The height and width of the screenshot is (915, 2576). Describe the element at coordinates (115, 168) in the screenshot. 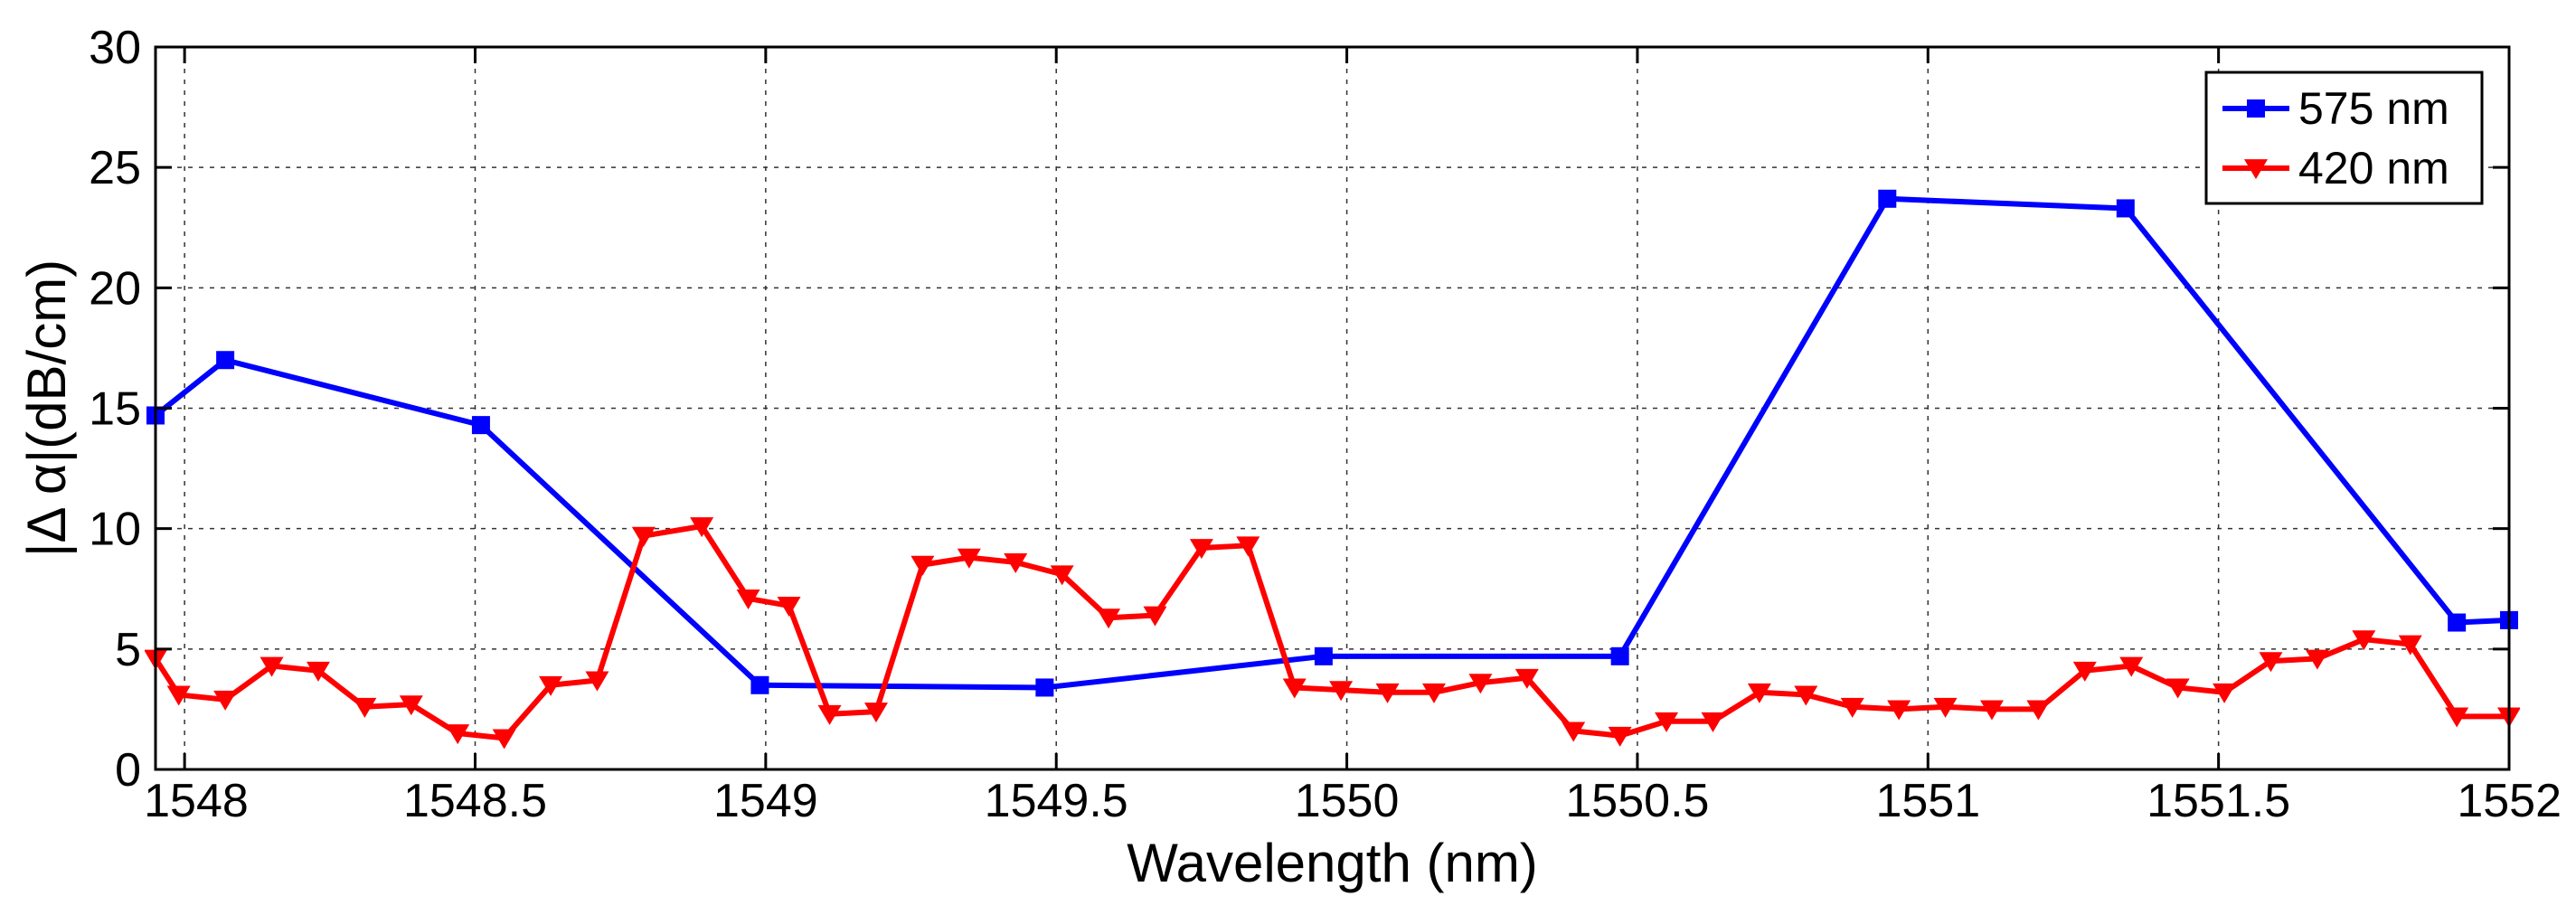

I see `y-tick-label: 25` at that location.